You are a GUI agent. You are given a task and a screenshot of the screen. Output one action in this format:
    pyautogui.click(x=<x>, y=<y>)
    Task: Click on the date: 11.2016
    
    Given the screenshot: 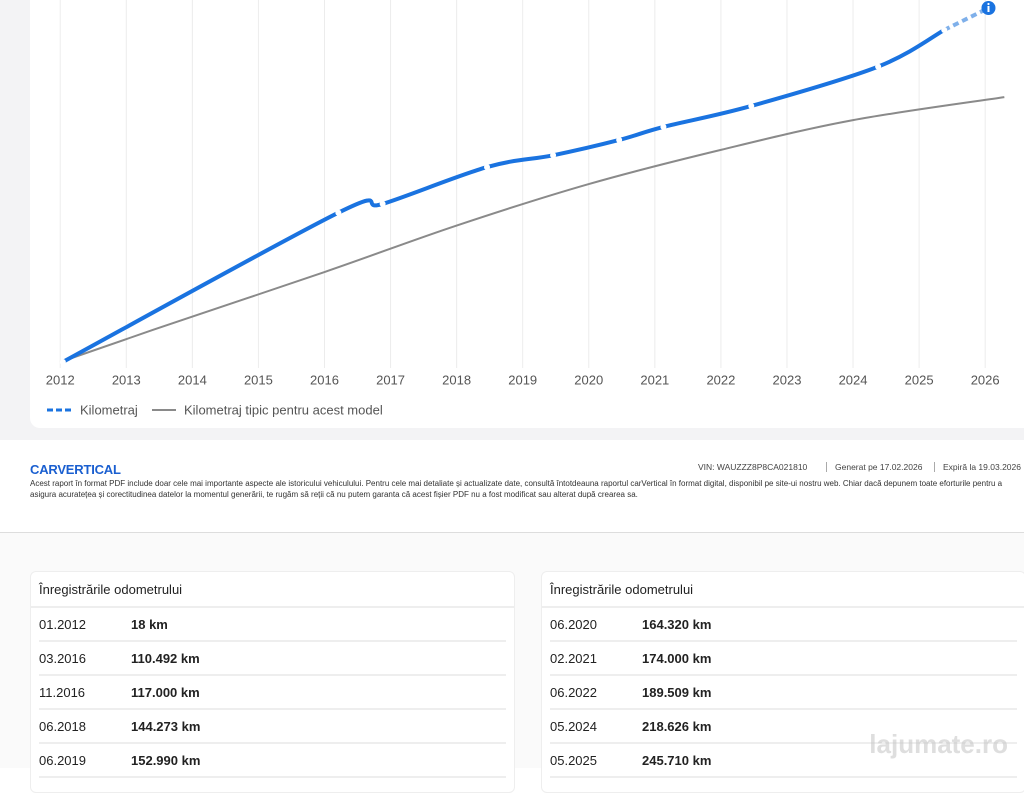 What is the action you would take?
    pyautogui.click(x=62, y=692)
    